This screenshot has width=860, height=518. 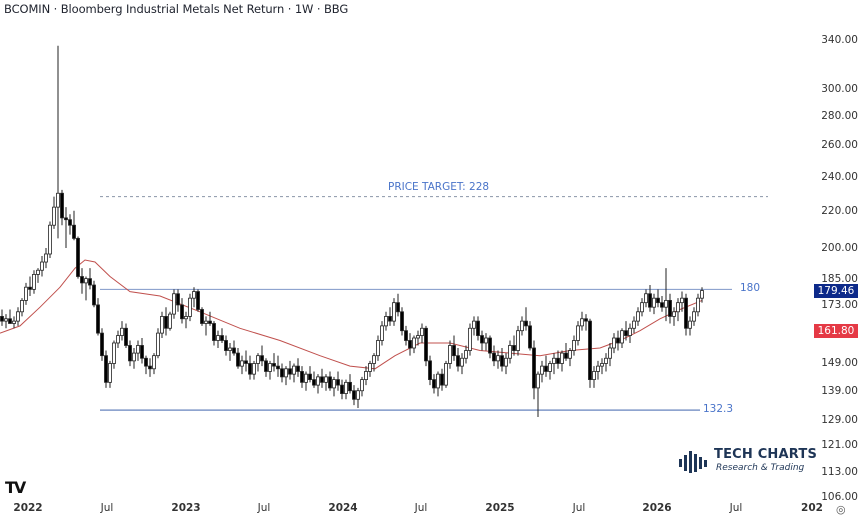 I want to click on x-axis-label: 202, so click(x=812, y=508).